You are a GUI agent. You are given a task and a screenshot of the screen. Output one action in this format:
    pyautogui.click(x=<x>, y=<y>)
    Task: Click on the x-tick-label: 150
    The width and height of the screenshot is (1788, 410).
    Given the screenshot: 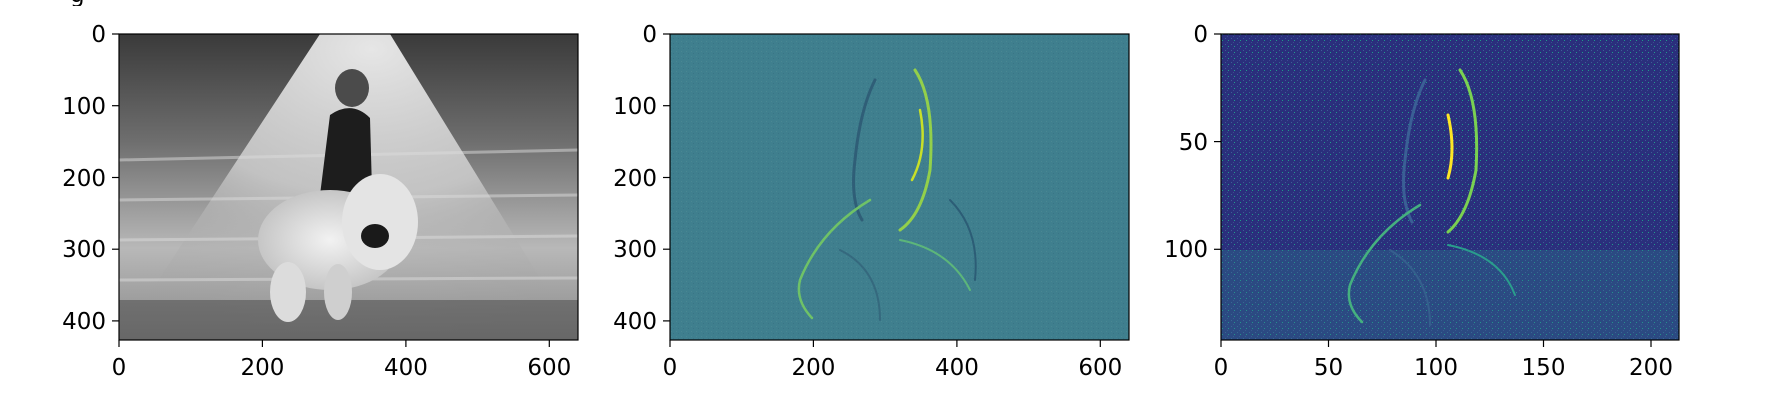 What is the action you would take?
    pyautogui.click(x=1544, y=368)
    